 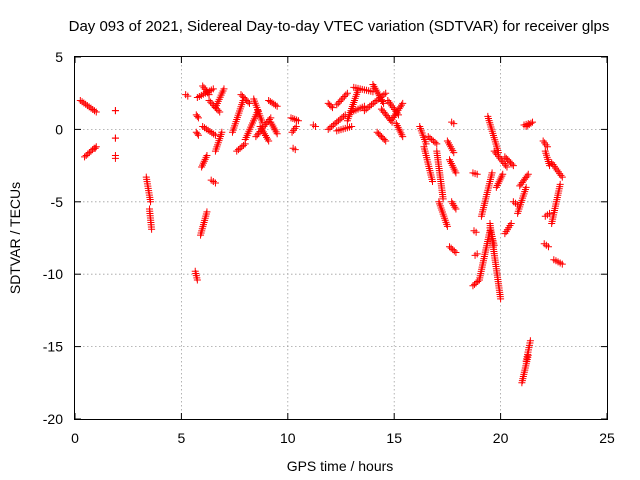 I want to click on y-tick-label: 5, so click(x=59, y=57).